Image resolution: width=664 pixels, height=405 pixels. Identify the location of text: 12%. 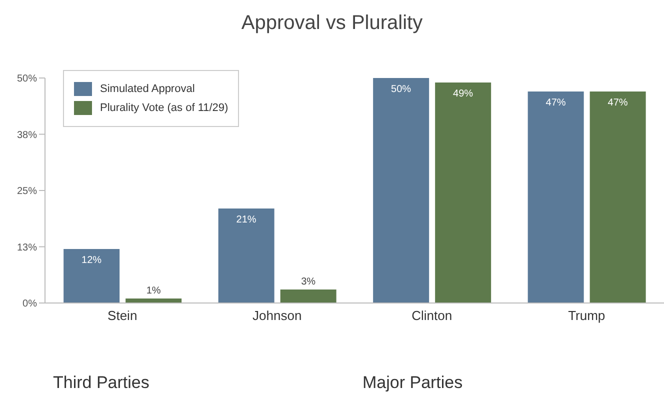
(92, 260).